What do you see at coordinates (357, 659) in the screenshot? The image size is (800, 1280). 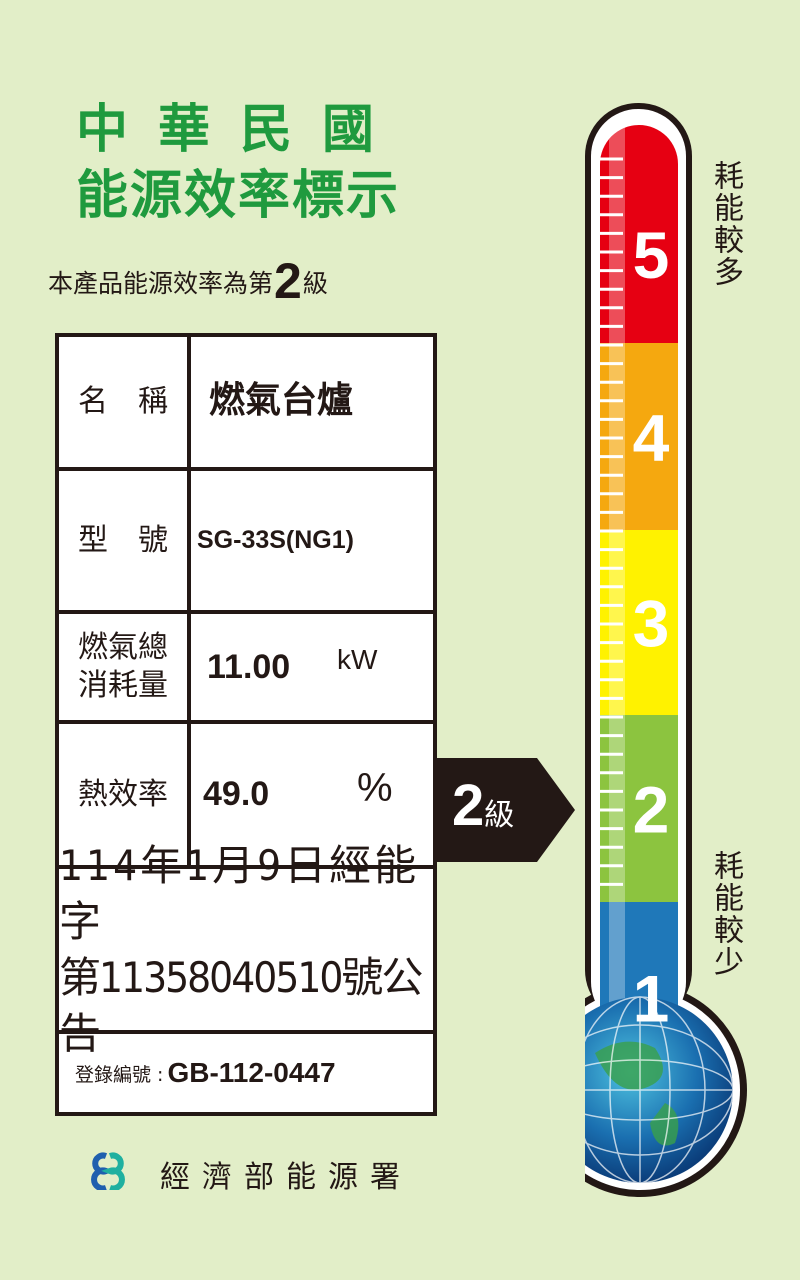 I see `consumption-unit: kW` at bounding box center [357, 659].